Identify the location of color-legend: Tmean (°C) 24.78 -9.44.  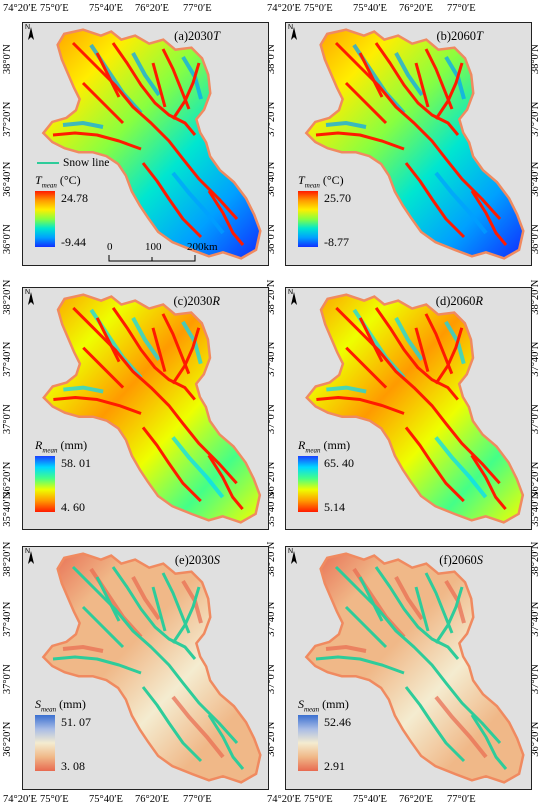
(83, 216).